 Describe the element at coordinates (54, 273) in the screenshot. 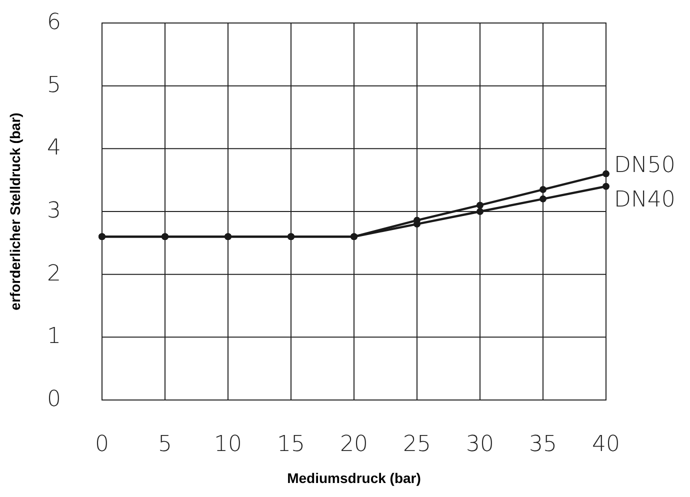

I see `y-tick-label: 2` at that location.